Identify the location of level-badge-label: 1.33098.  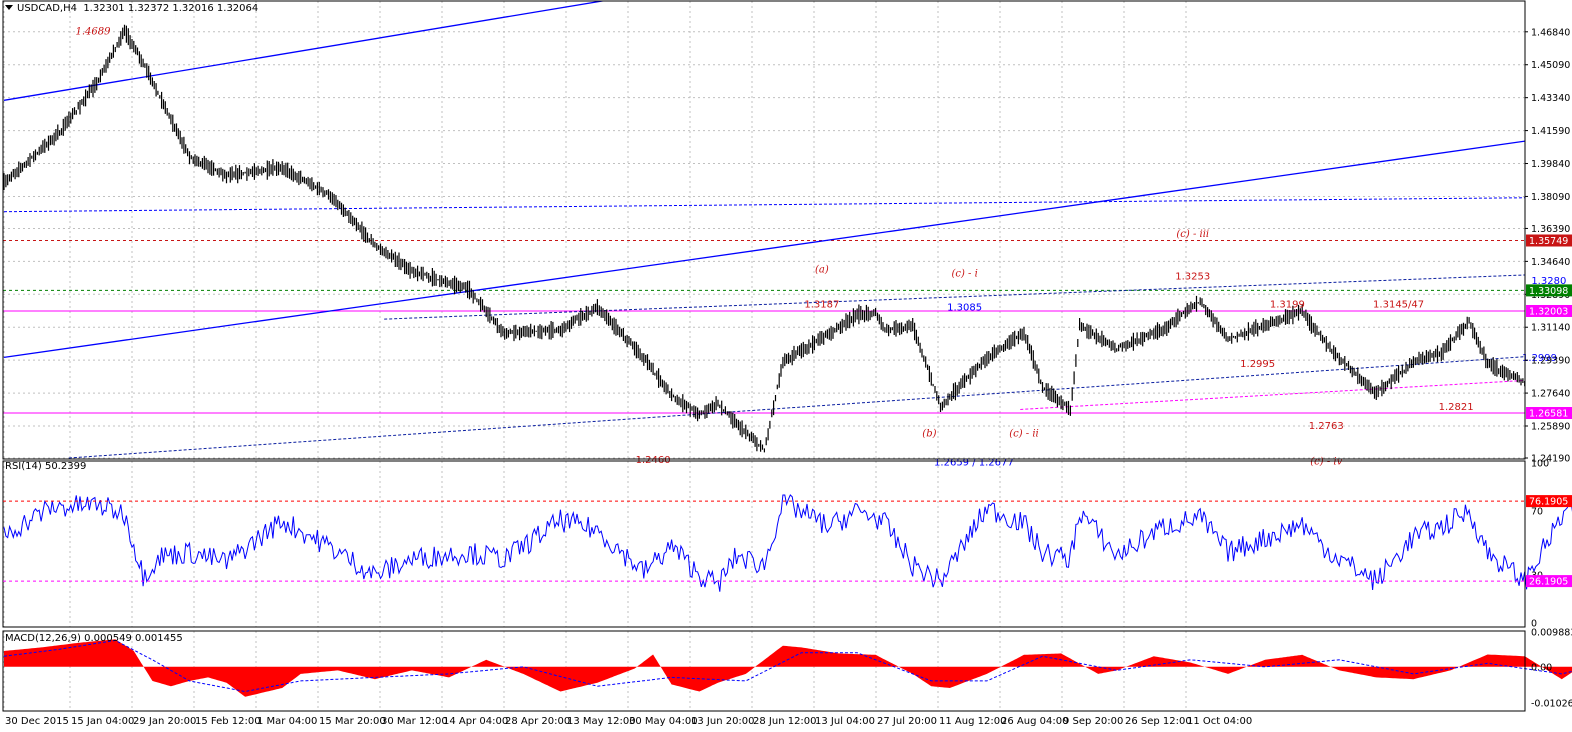
(1548, 291).